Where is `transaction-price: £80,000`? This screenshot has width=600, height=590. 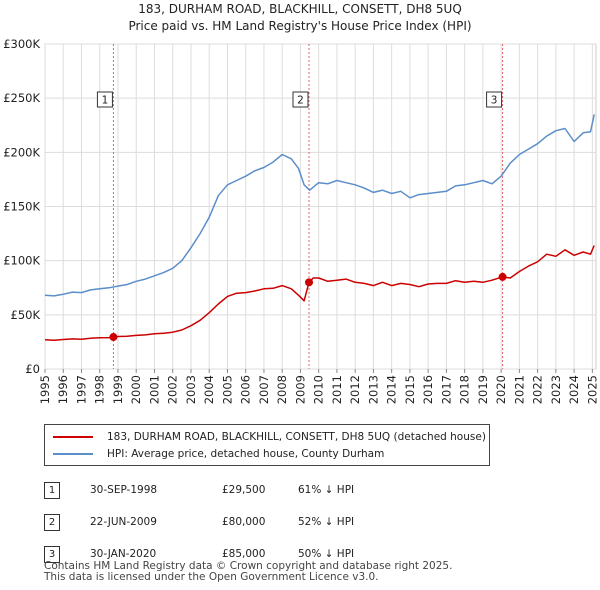 transaction-price: £80,000 is located at coordinates (244, 522).